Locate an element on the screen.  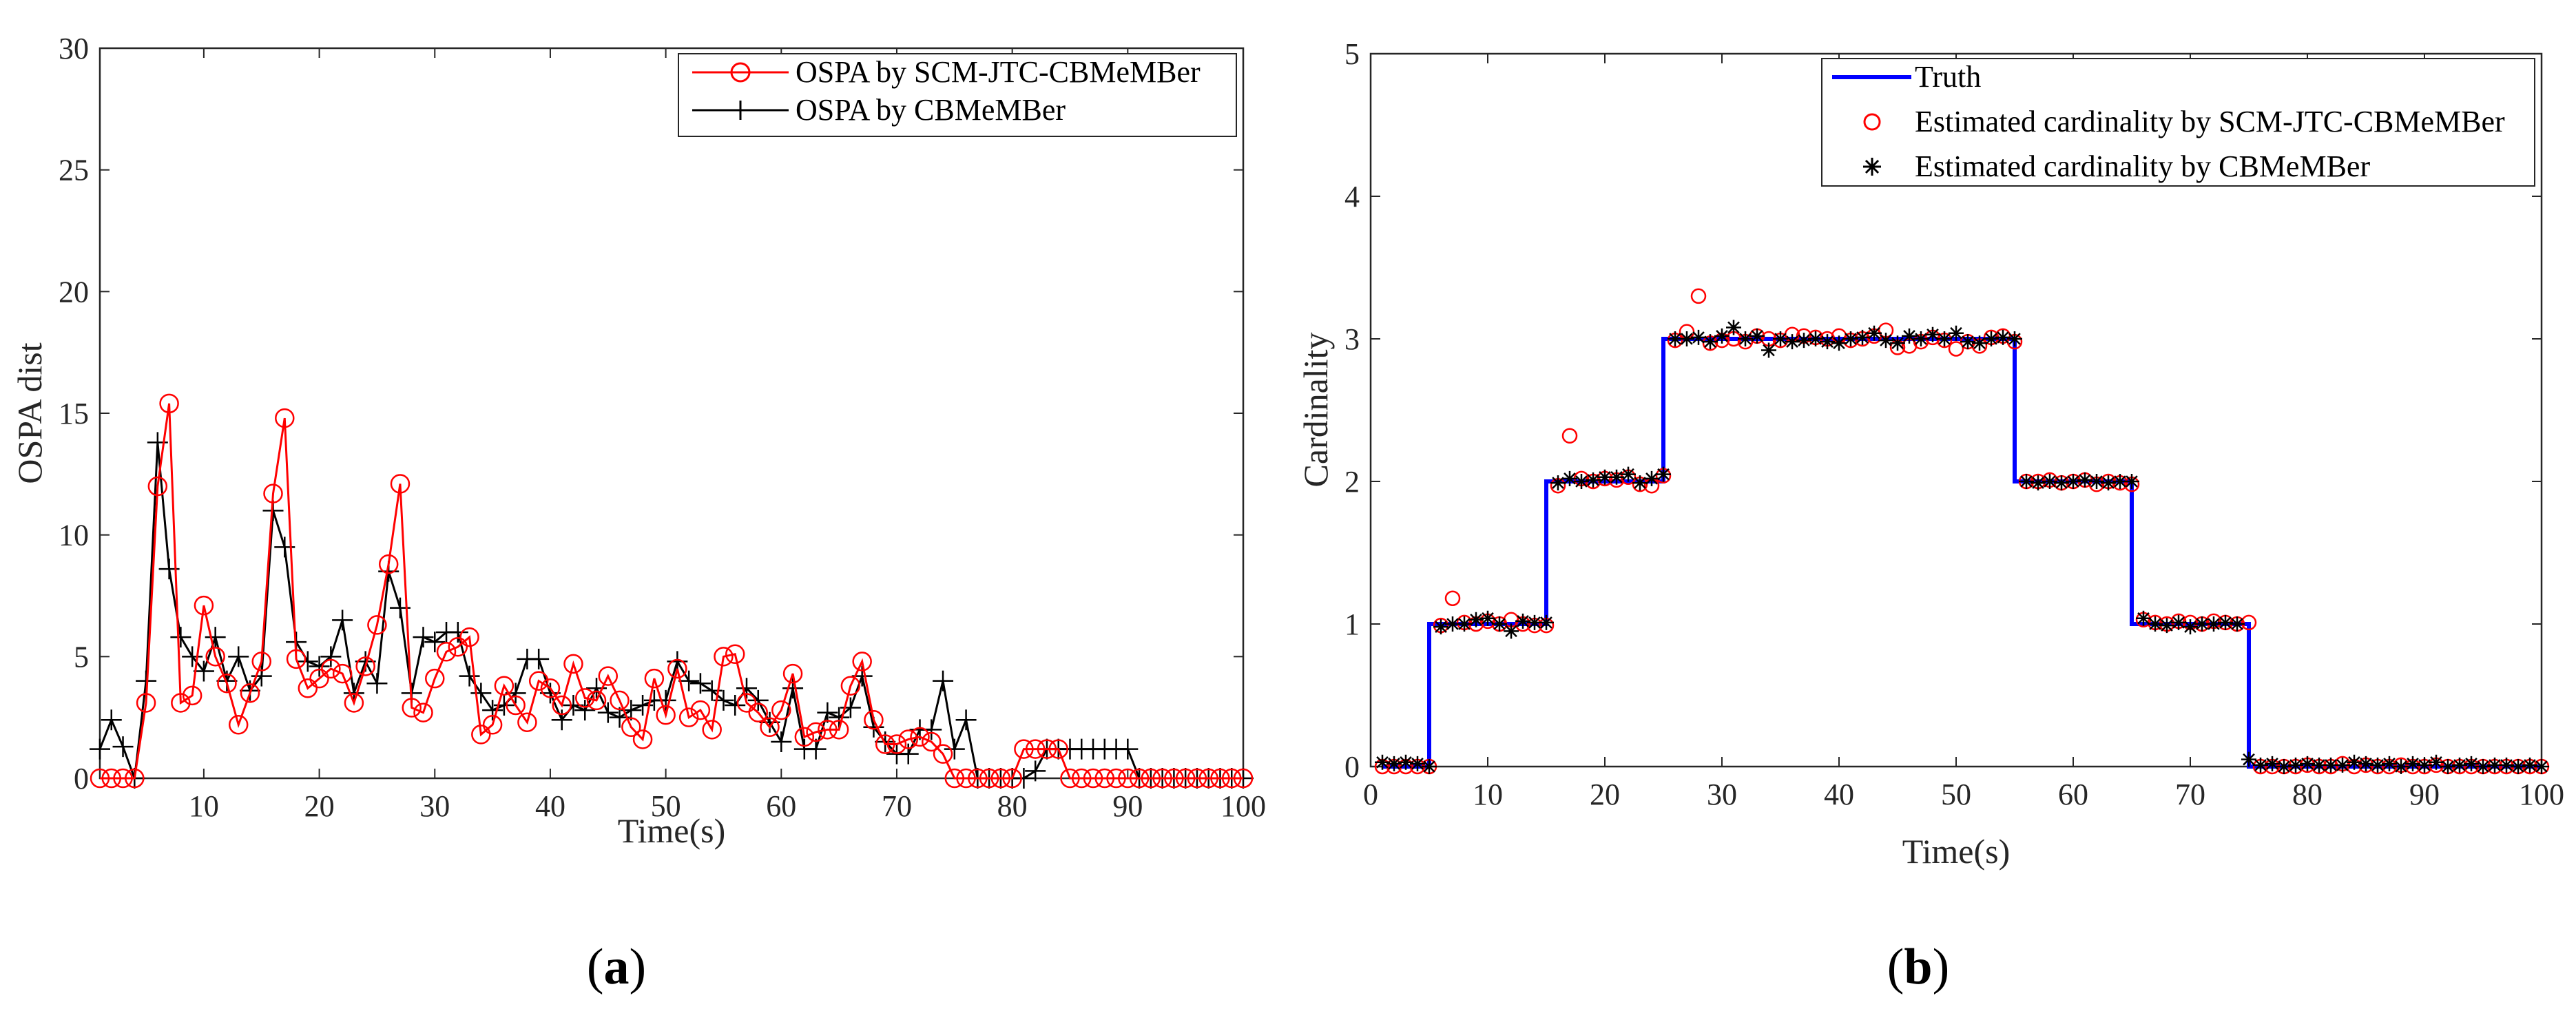
panel-b-y-tick-label: 0 is located at coordinates (1352, 767).